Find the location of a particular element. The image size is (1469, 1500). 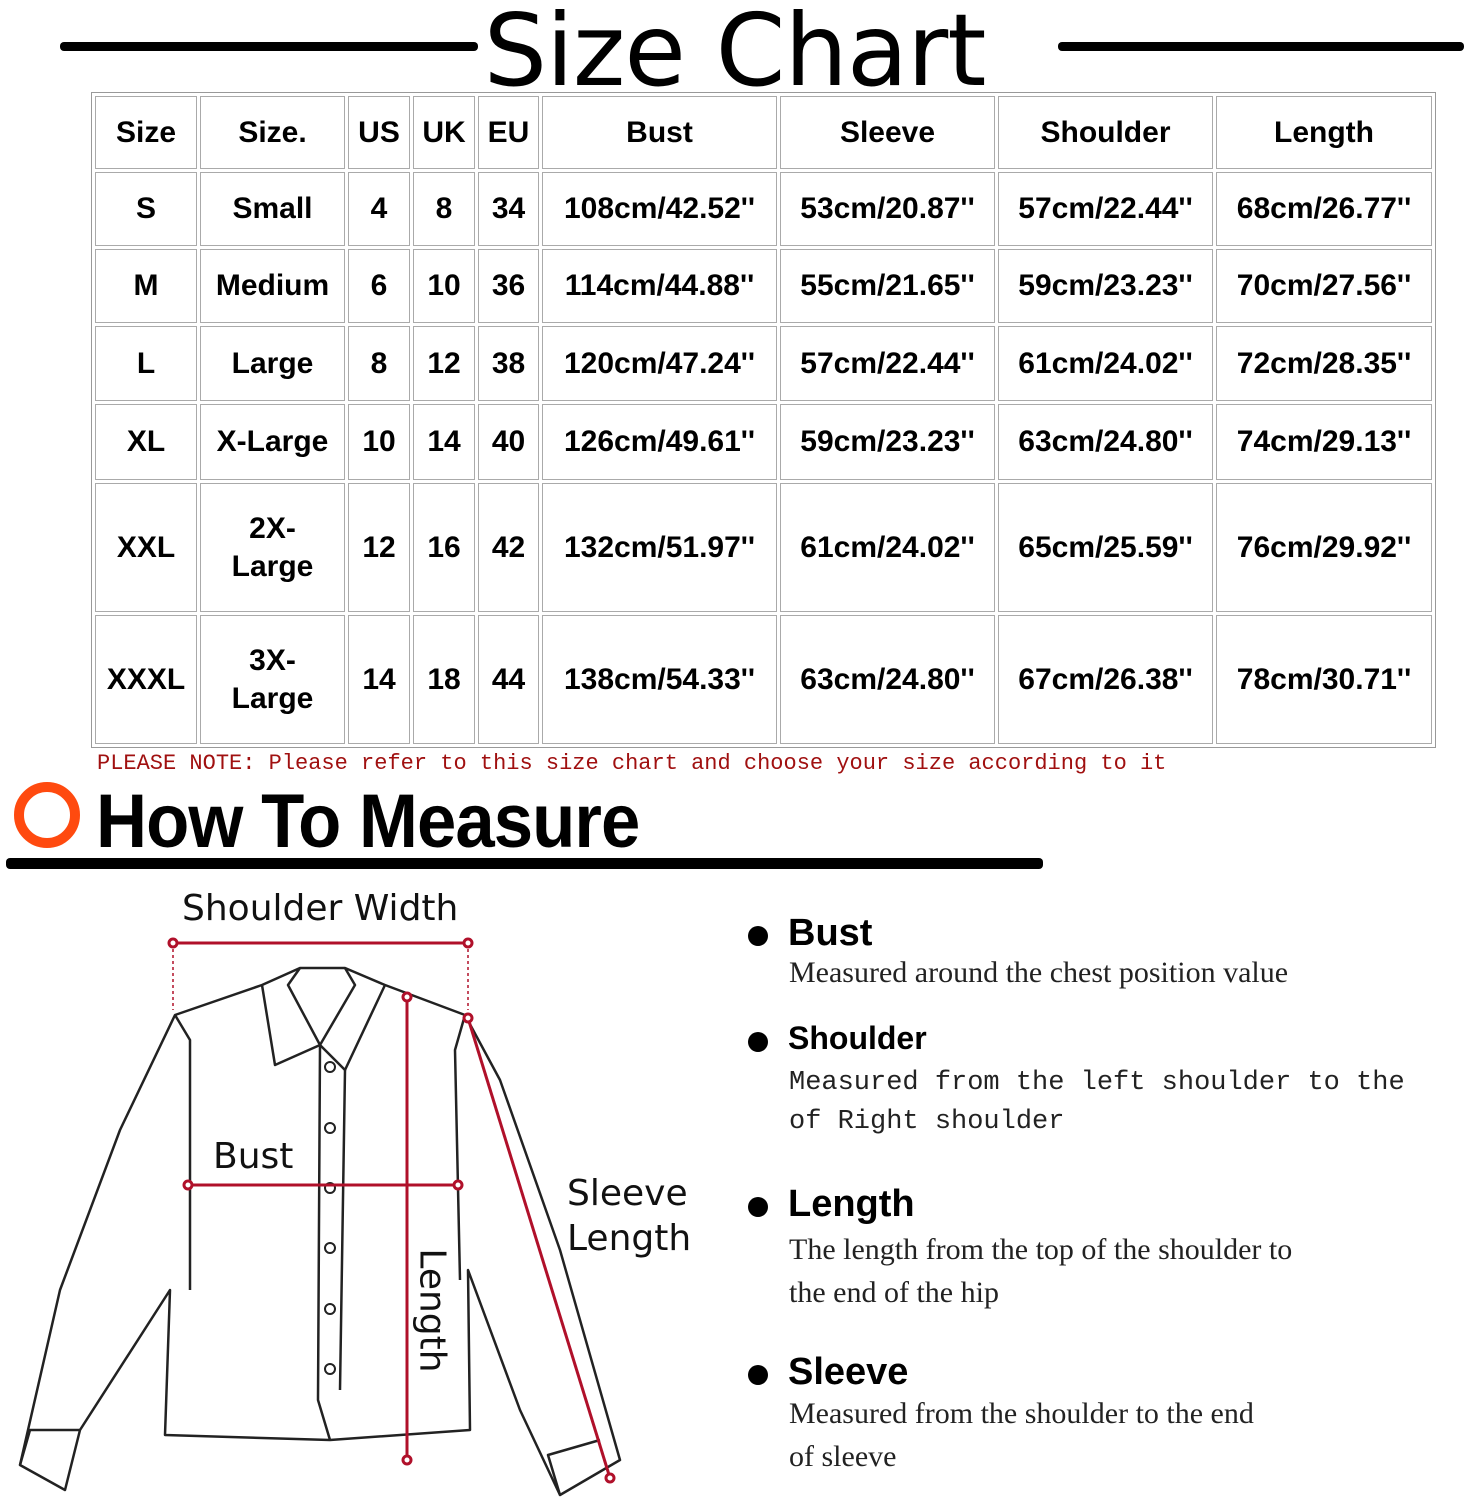

column-header: US is located at coordinates (379, 132).